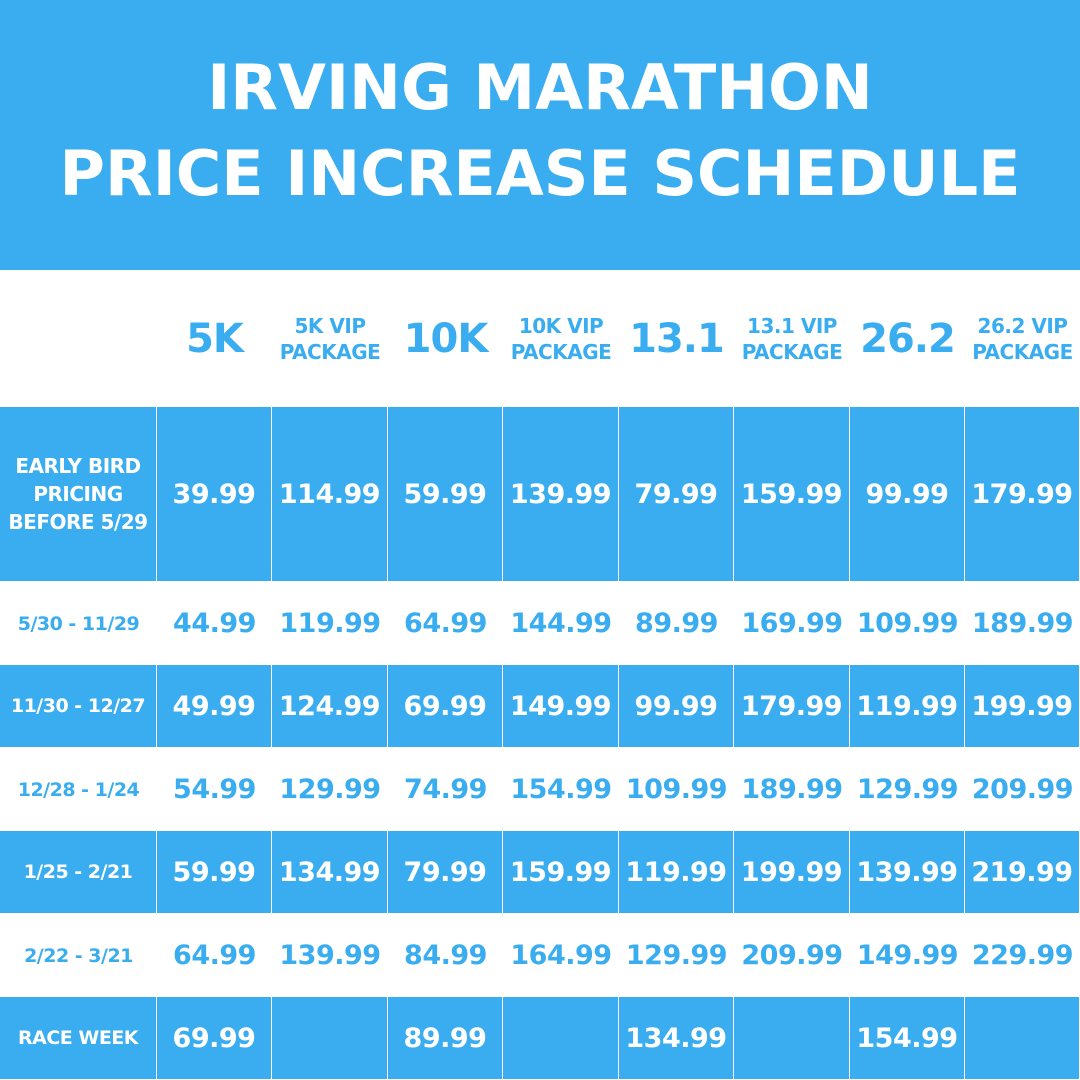  What do you see at coordinates (907, 338) in the screenshot?
I see `column-header-26-2: 26.2` at bounding box center [907, 338].